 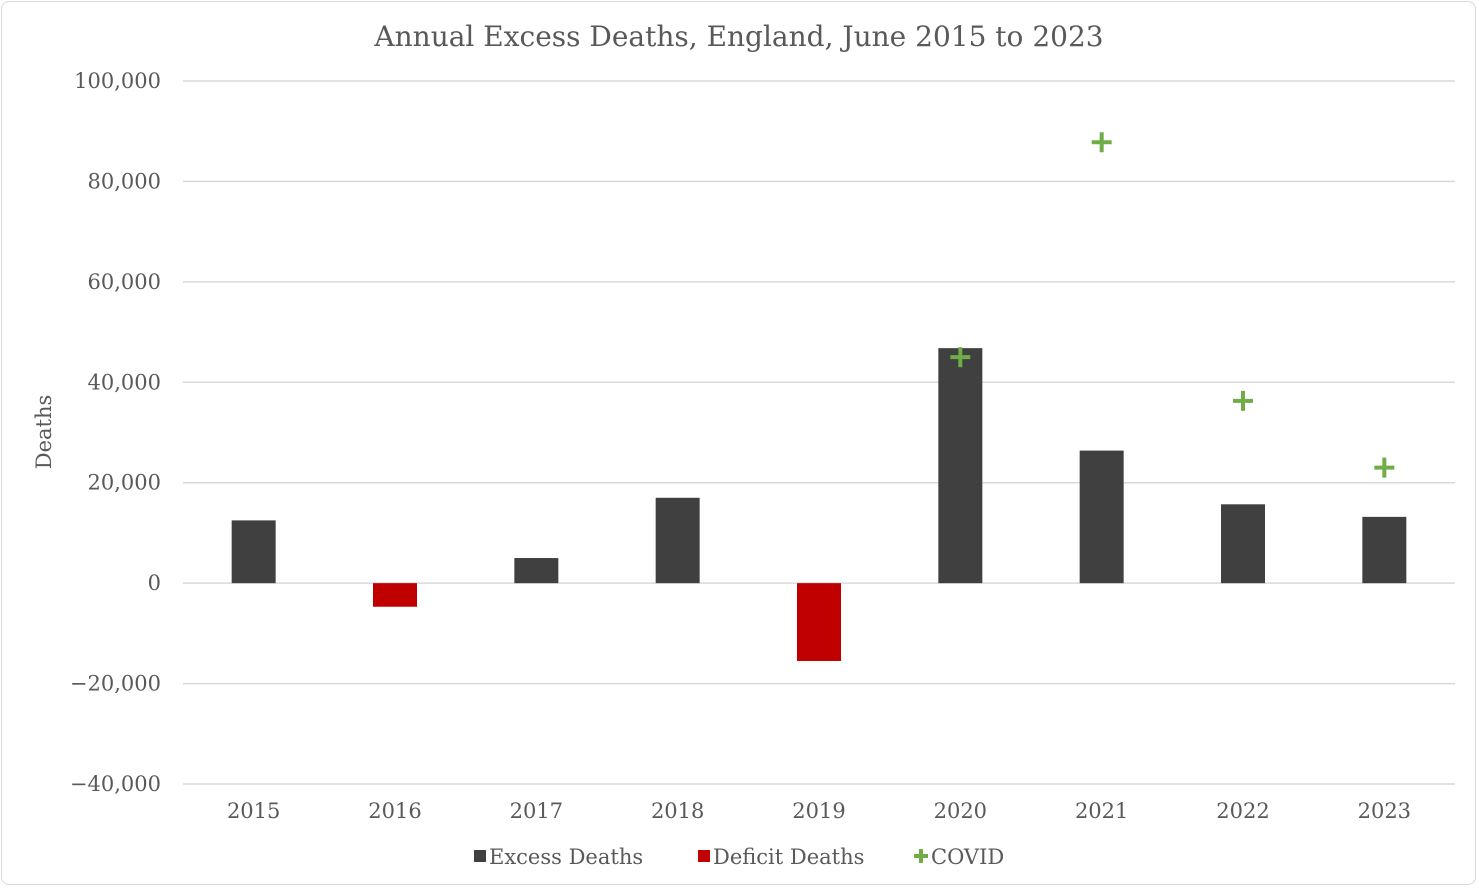 What do you see at coordinates (115, 684) in the screenshot?
I see `y-tick-label: −20,000` at bounding box center [115, 684].